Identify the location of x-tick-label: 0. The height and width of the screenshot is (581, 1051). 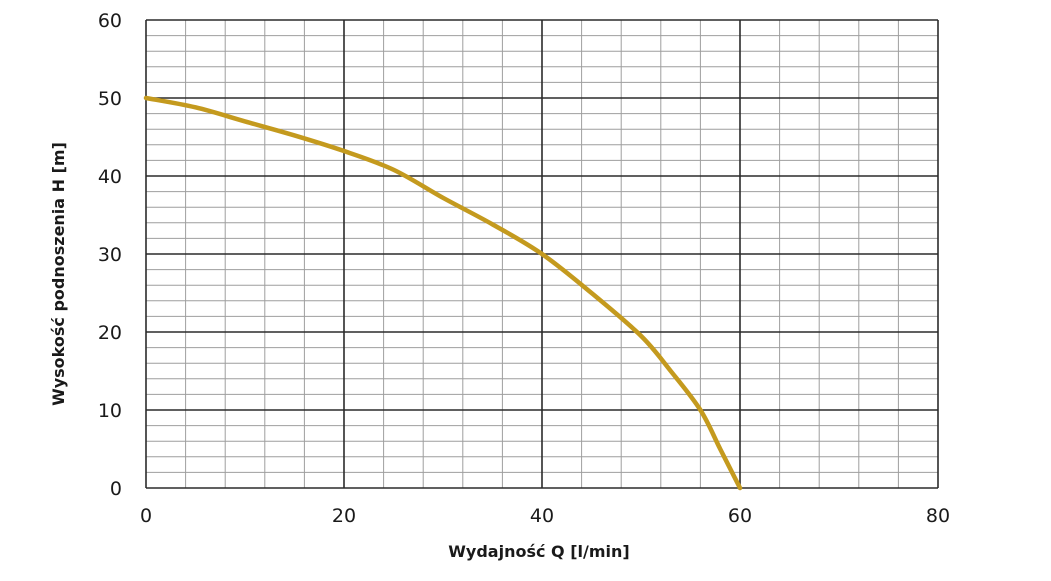
(146, 516).